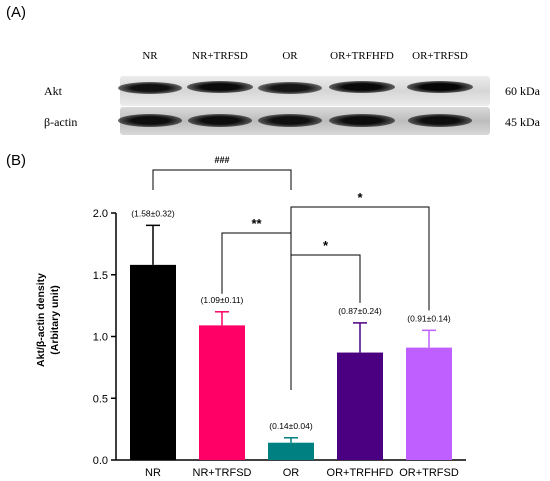 The width and height of the screenshot is (550, 481). I want to click on y-axis-sublabel: (Arbitary unit), so click(55, 319).